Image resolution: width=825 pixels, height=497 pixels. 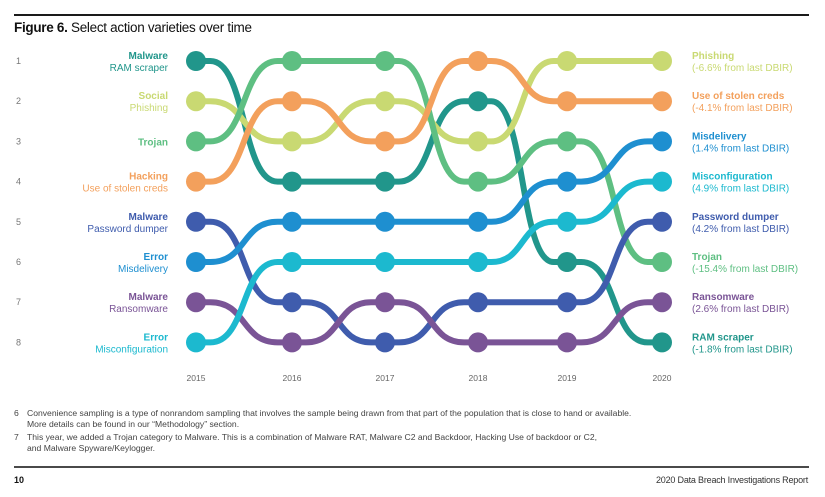 What do you see at coordinates (742, 108) in the screenshot?
I see `end-label-change: (-4.1% from last DBIR)` at bounding box center [742, 108].